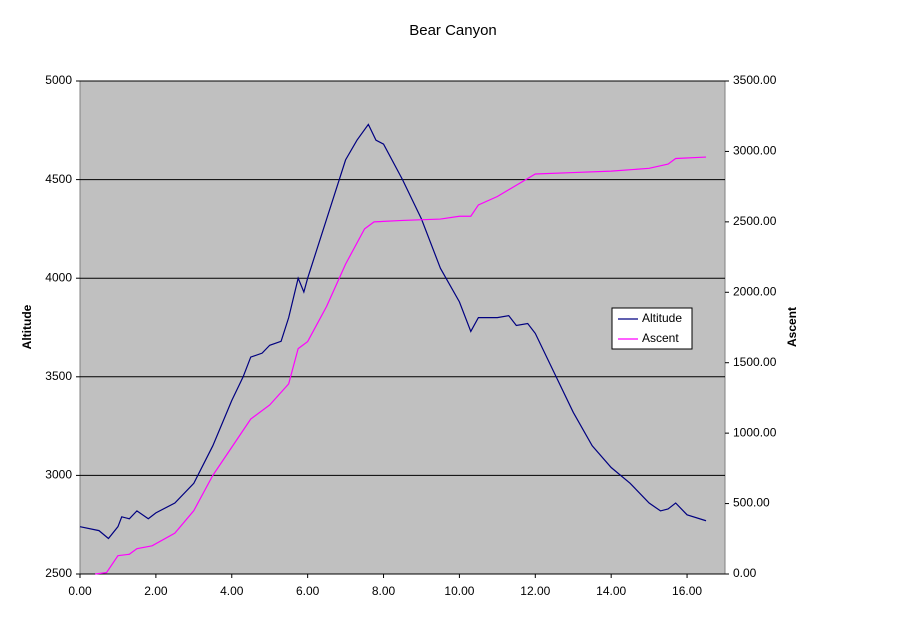 The width and height of the screenshot is (907, 626). I want to click on y2-tick-label: 3000.00, so click(755, 151).